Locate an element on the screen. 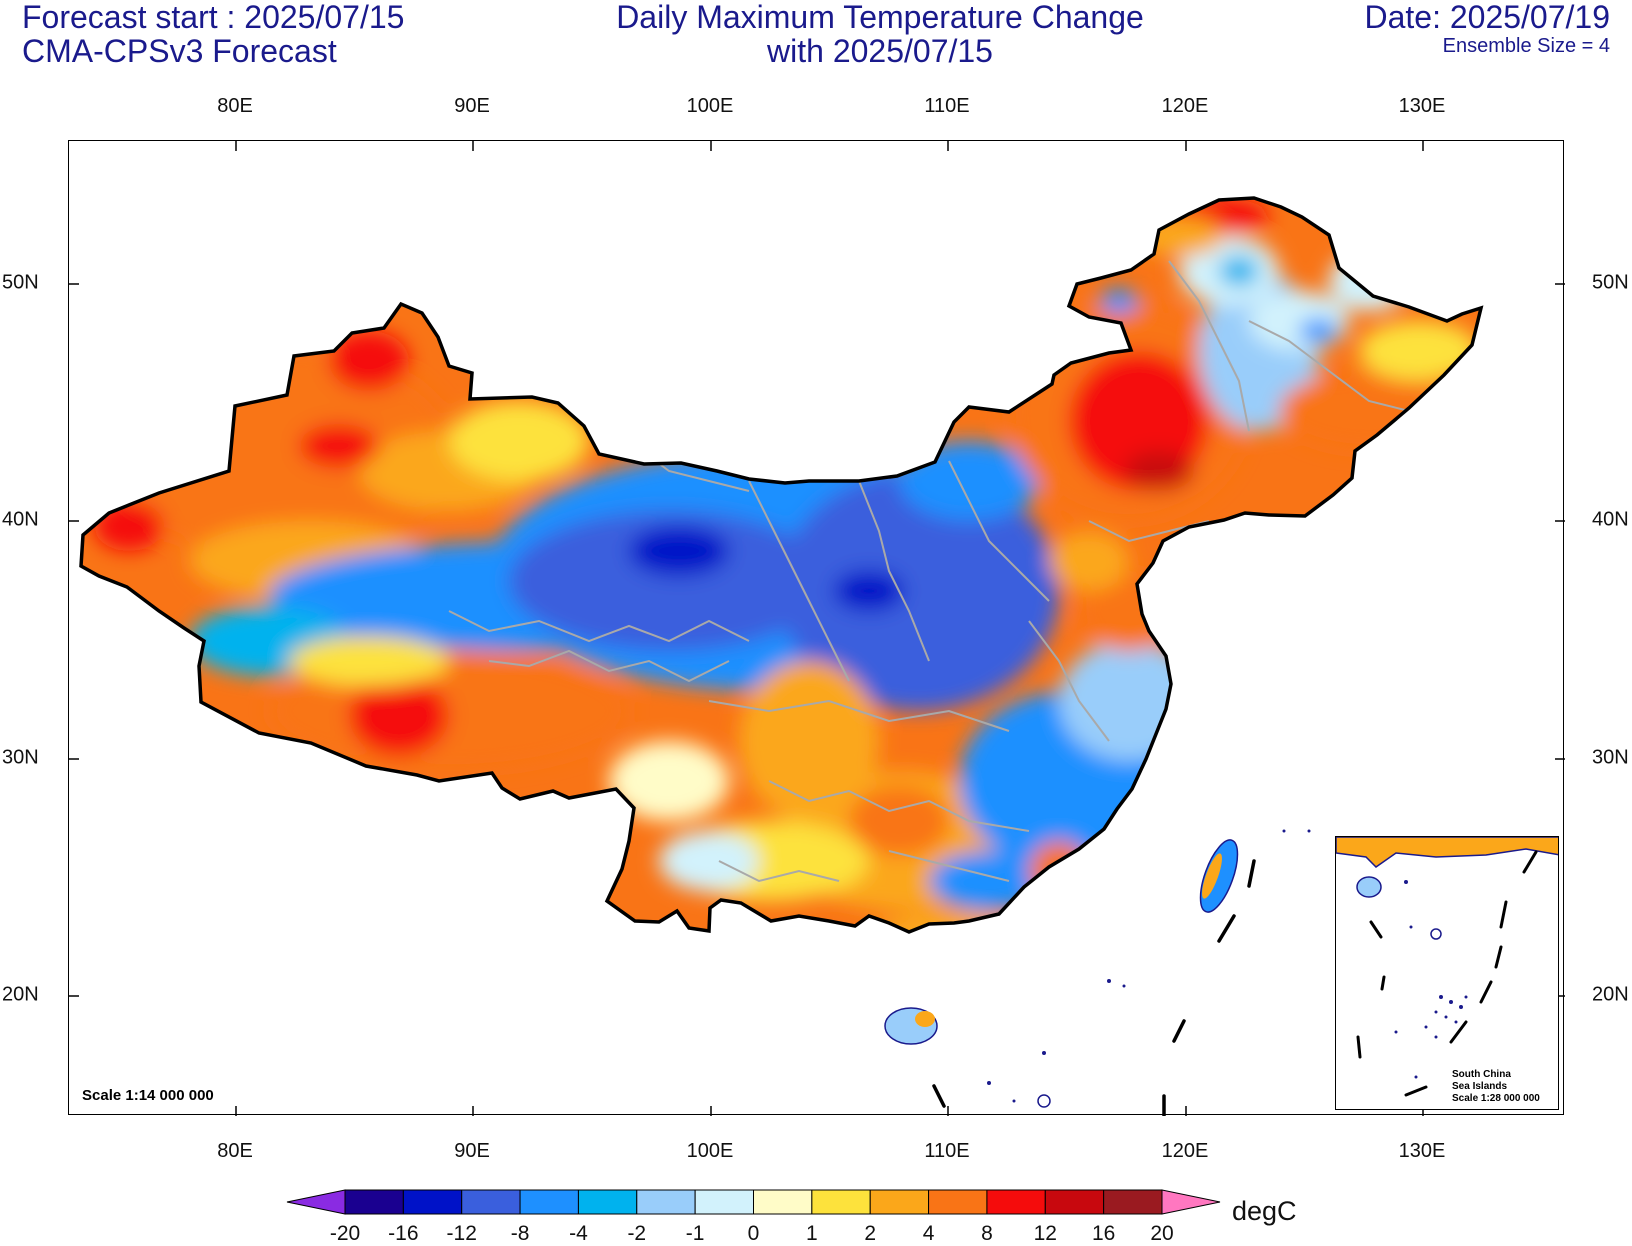  inset-hainan is located at coordinates (1369, 887).